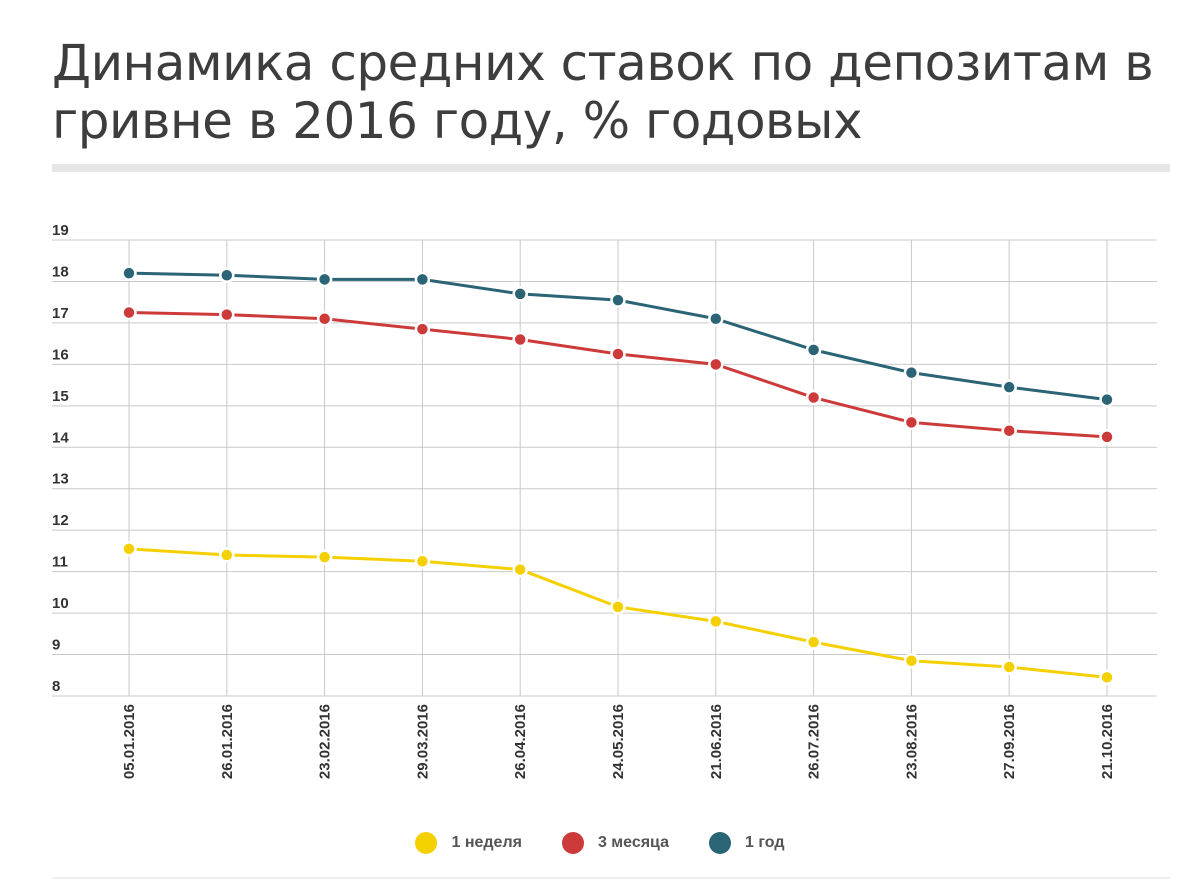 The width and height of the screenshot is (1200, 886). Describe the element at coordinates (56, 686) in the screenshot. I see `y-tick-label: 8` at that location.